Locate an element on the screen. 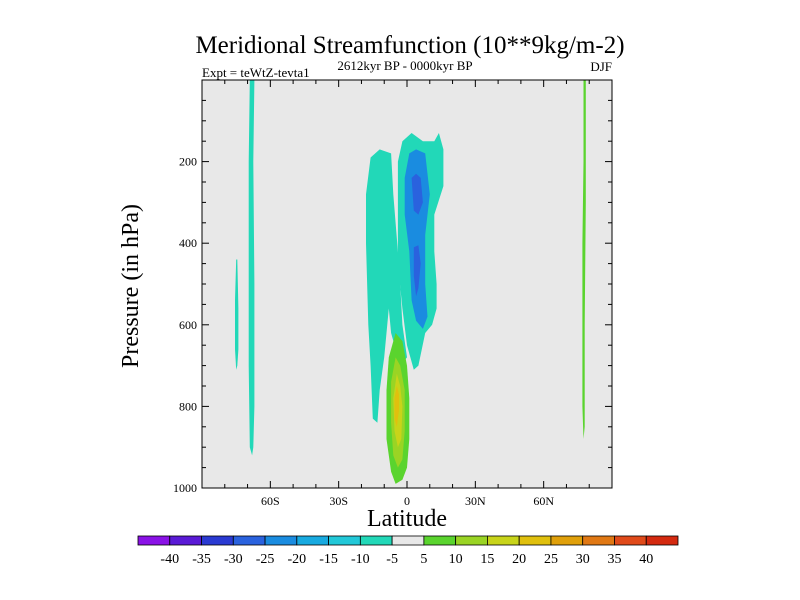  x-axis-label: Latitude is located at coordinates (407, 519).